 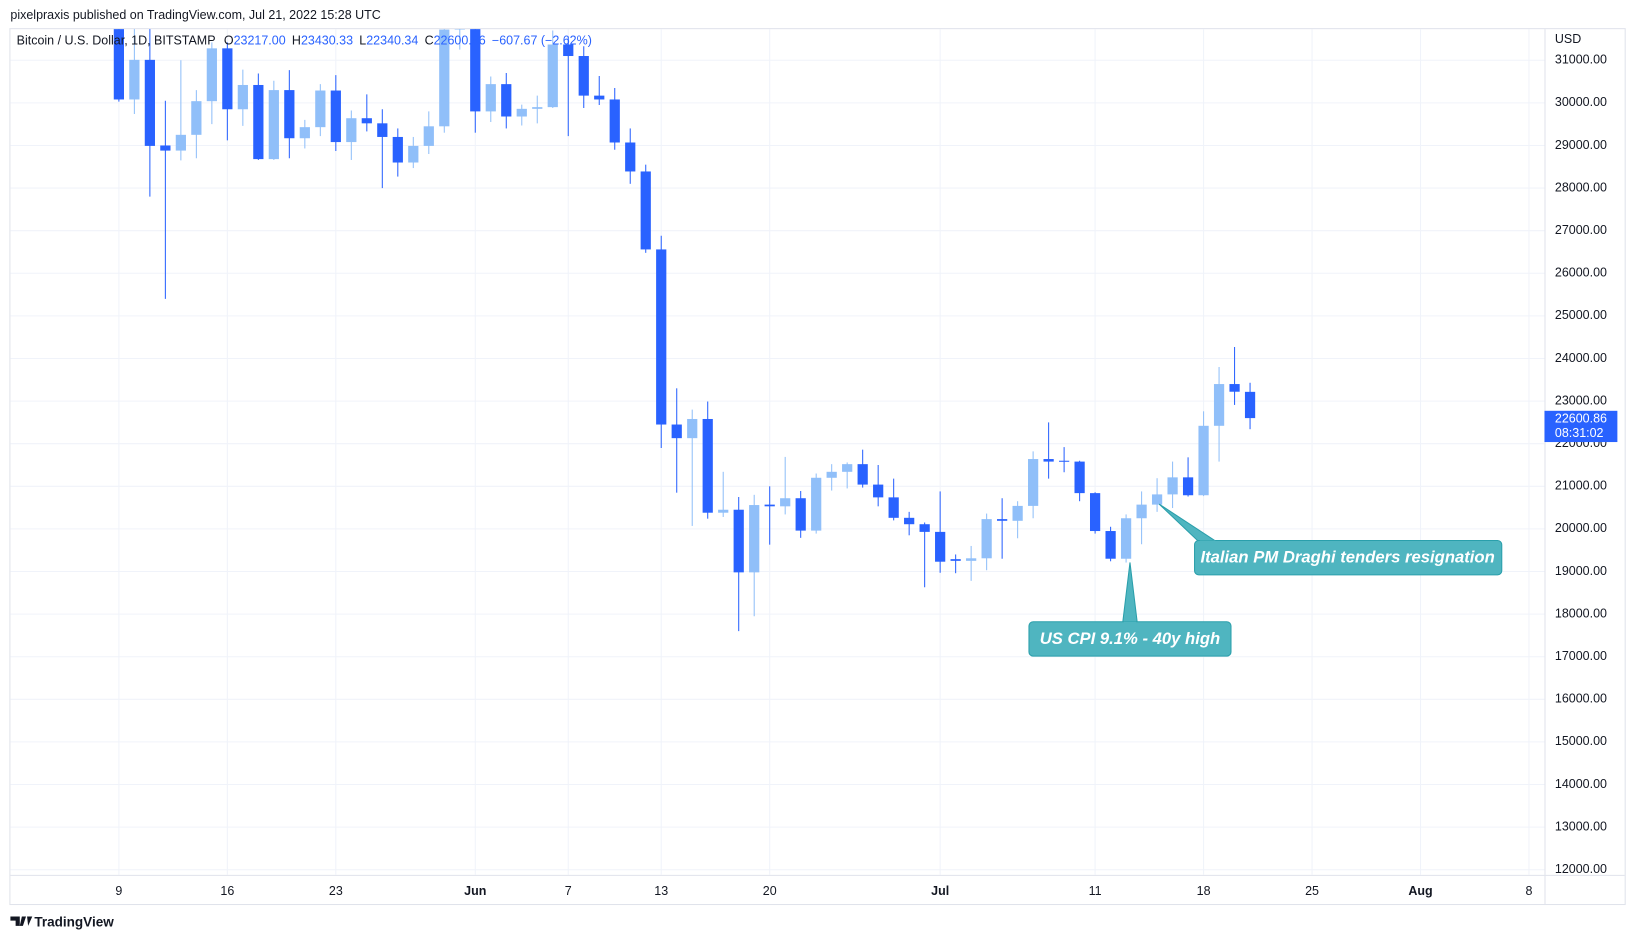 What do you see at coordinates (1581, 145) in the screenshot?
I see `y-tick-label: 29000.00` at bounding box center [1581, 145].